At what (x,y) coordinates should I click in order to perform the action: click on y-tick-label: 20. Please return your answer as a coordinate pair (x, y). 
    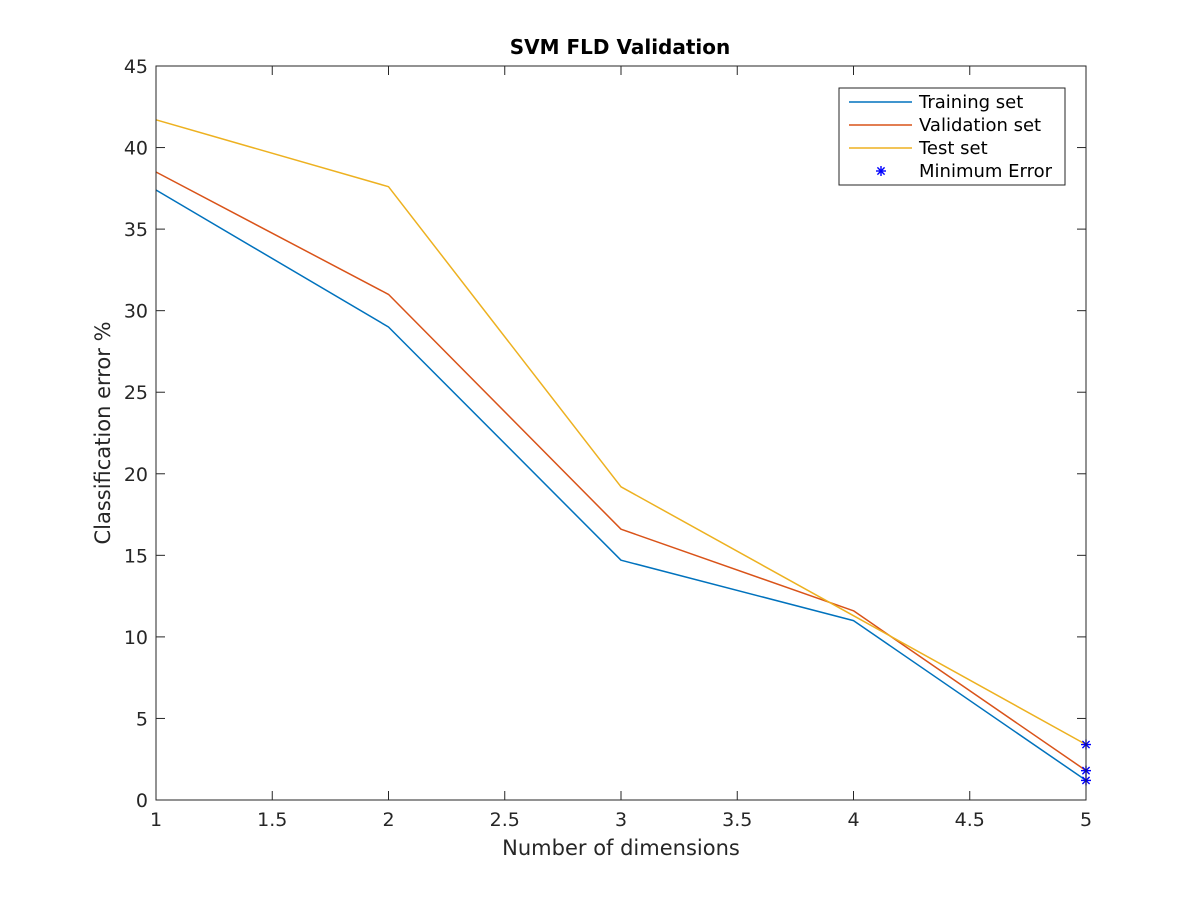
    Looking at the image, I should click on (136, 475).